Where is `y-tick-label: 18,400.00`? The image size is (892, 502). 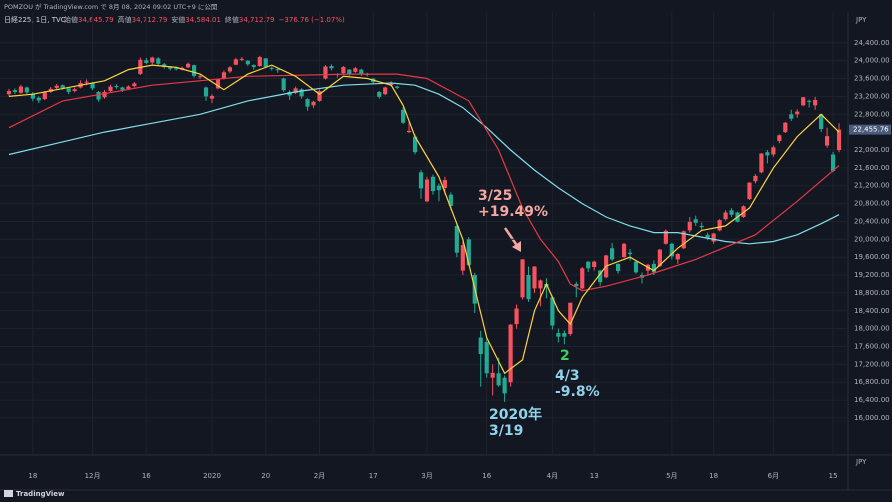
y-tick-label: 18,400.00 is located at coordinates (872, 311).